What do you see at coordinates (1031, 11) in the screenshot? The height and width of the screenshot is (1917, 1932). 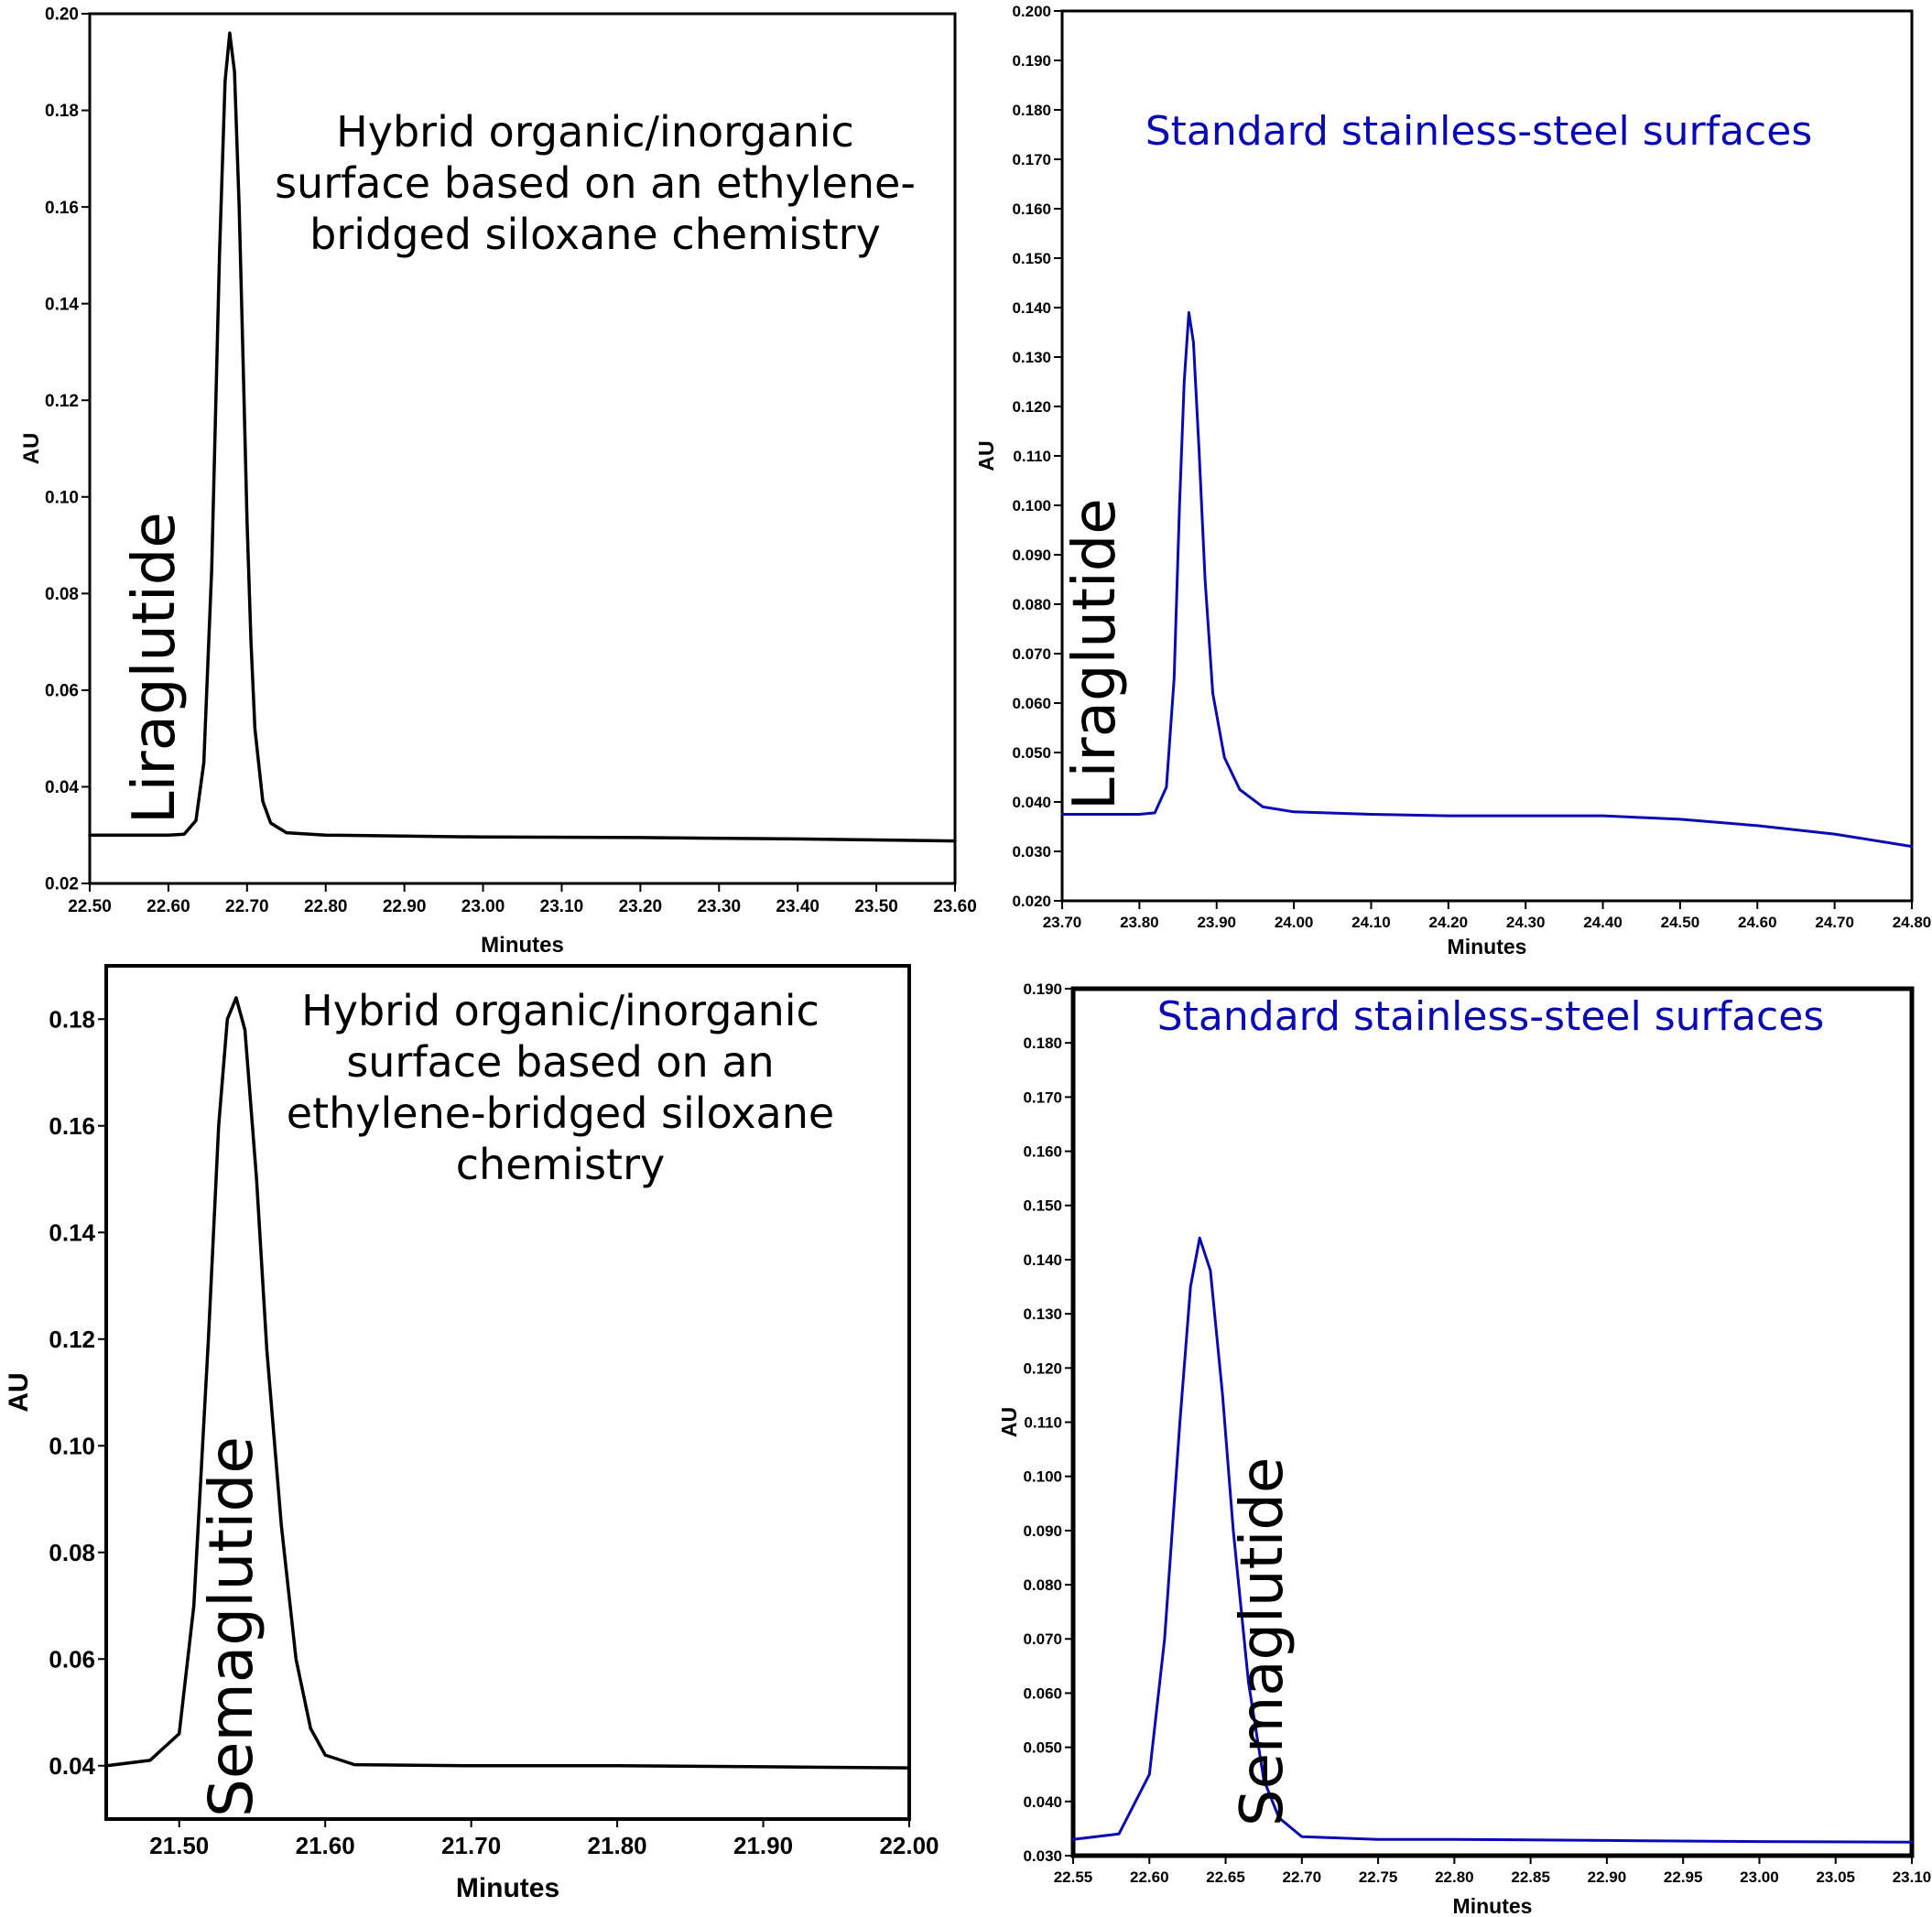 I see `y-tick-label: 0.200` at bounding box center [1031, 11].